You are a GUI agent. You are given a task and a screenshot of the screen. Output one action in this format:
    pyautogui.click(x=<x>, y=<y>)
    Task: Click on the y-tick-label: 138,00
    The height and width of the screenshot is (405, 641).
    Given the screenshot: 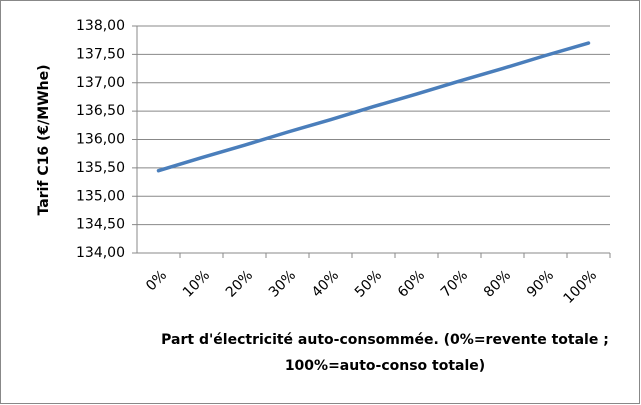 What is the action you would take?
    pyautogui.click(x=100, y=26)
    